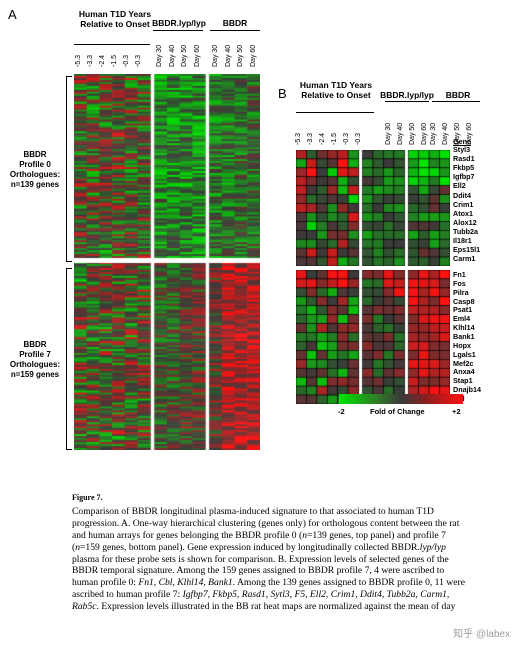 Image resolution: width=526 pixels, height=648 pixels. I want to click on panel-a-human-tick-4: -0.3, so click(126, 60).